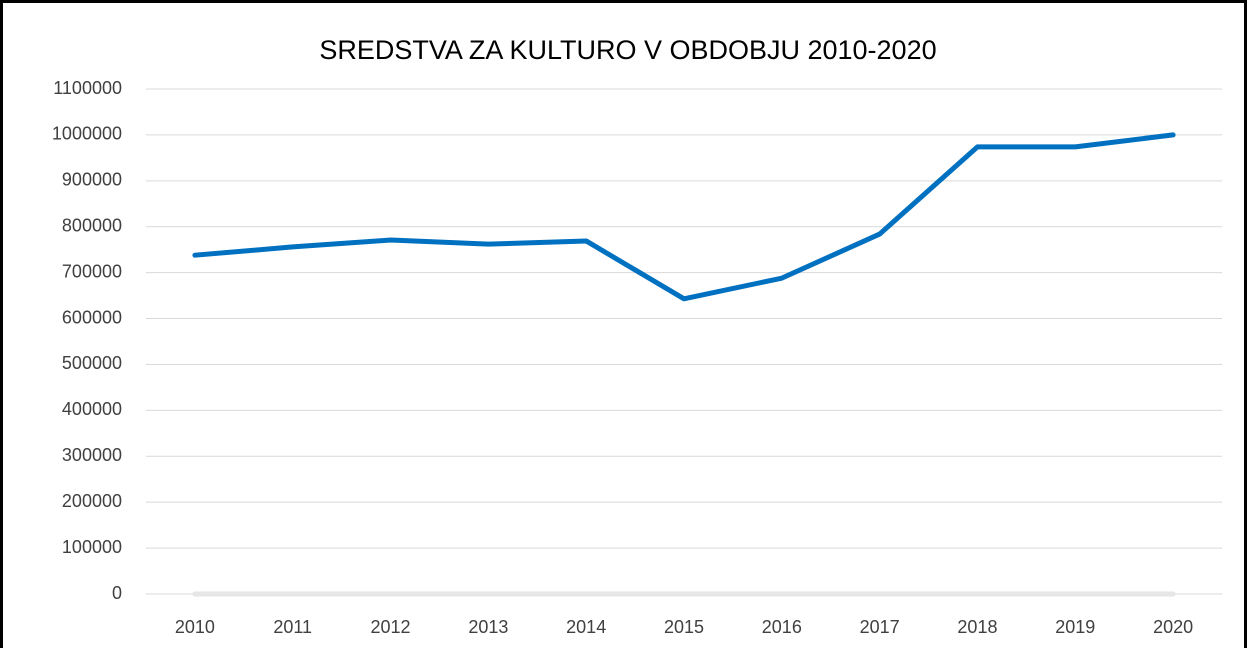  Describe the element at coordinates (117, 593) in the screenshot. I see `y-tick-label: 0` at that location.